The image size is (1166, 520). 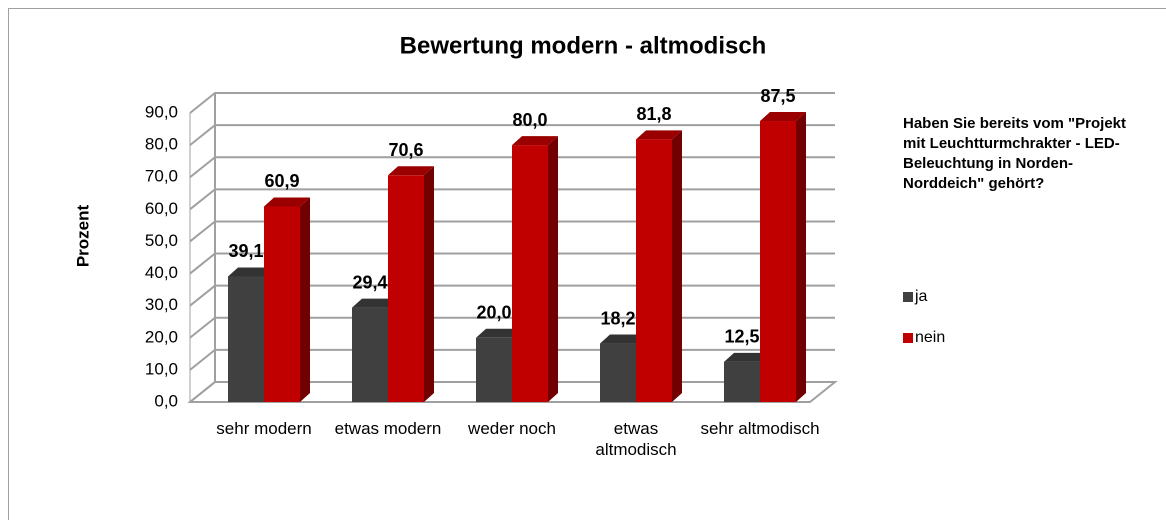 What do you see at coordinates (161, 176) in the screenshot?
I see `y-tick-label: 70,0` at bounding box center [161, 176].